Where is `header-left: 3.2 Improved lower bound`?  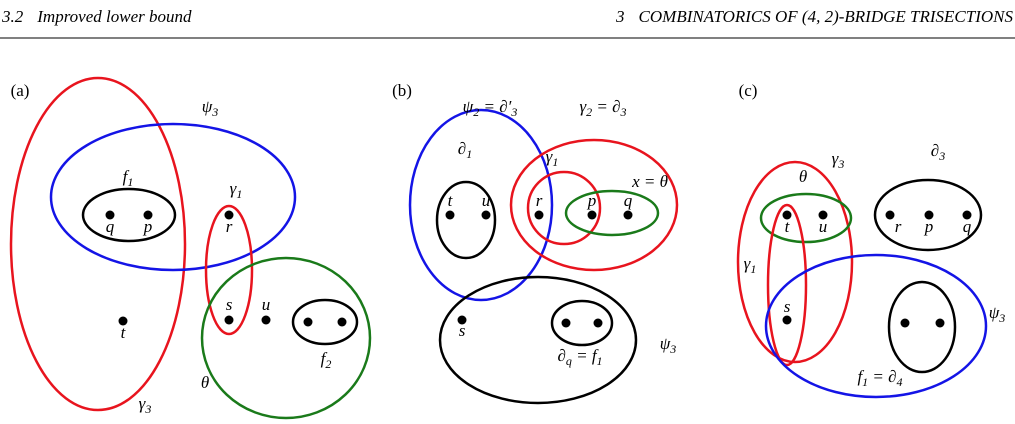
header-left: 3.2 Improved lower bound is located at coordinates (96, 16).